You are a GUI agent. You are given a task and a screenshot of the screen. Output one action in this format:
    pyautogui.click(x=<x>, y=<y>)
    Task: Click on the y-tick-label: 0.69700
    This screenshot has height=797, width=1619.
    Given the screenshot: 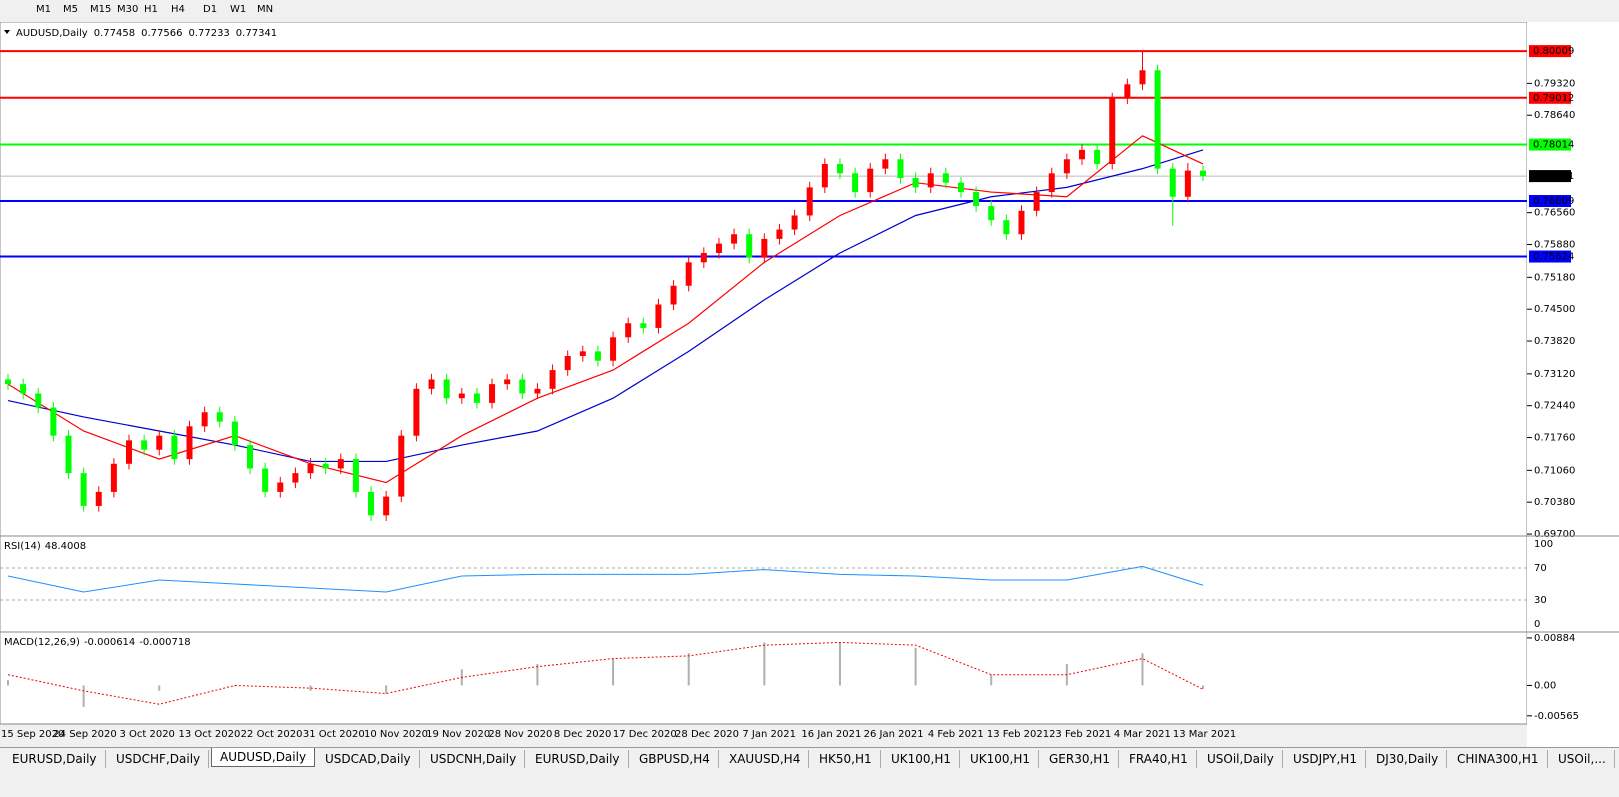 What is the action you would take?
    pyautogui.click(x=1554, y=534)
    